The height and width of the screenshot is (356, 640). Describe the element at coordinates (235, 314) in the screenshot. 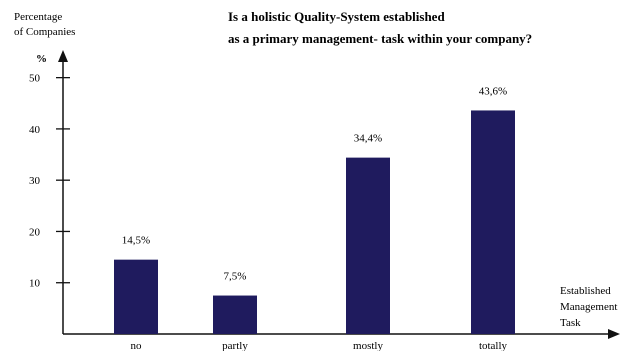

I see `bar-partly` at that location.